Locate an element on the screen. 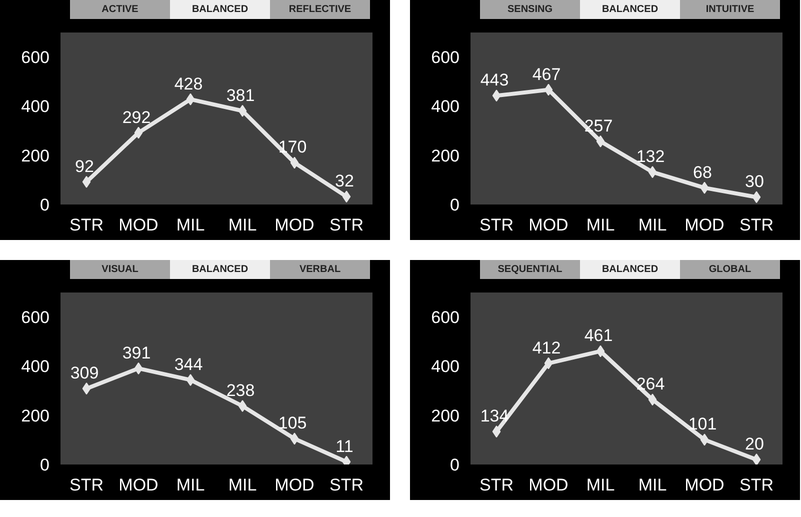  text: REFLECTIVE is located at coordinates (320, 9).